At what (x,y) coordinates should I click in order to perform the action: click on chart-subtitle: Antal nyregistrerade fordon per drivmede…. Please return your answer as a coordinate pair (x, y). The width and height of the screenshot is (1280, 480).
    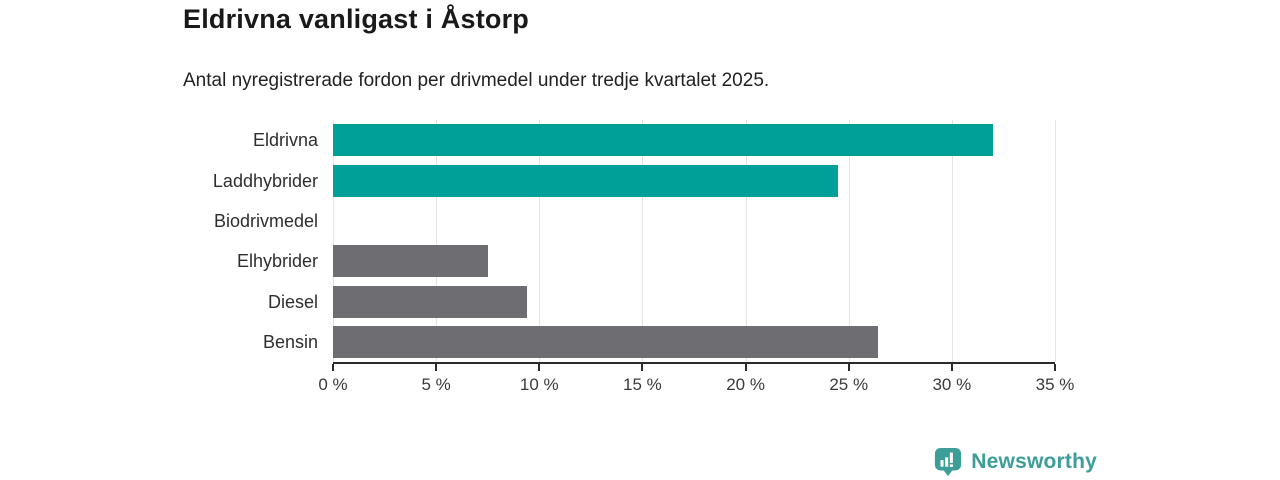
    Looking at the image, I should click on (476, 80).